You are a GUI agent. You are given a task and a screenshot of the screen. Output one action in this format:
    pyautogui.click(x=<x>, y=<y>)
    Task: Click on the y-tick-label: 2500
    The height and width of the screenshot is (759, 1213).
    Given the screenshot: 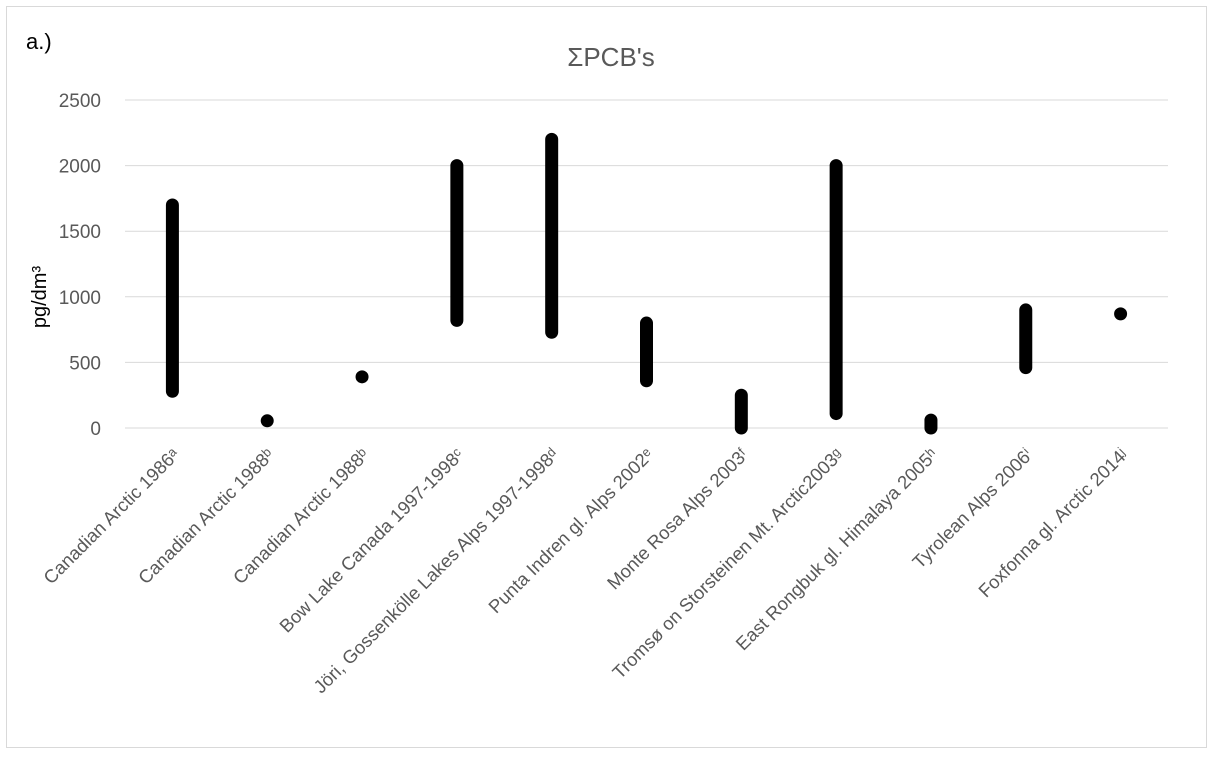 What is the action you would take?
    pyautogui.click(x=80, y=101)
    